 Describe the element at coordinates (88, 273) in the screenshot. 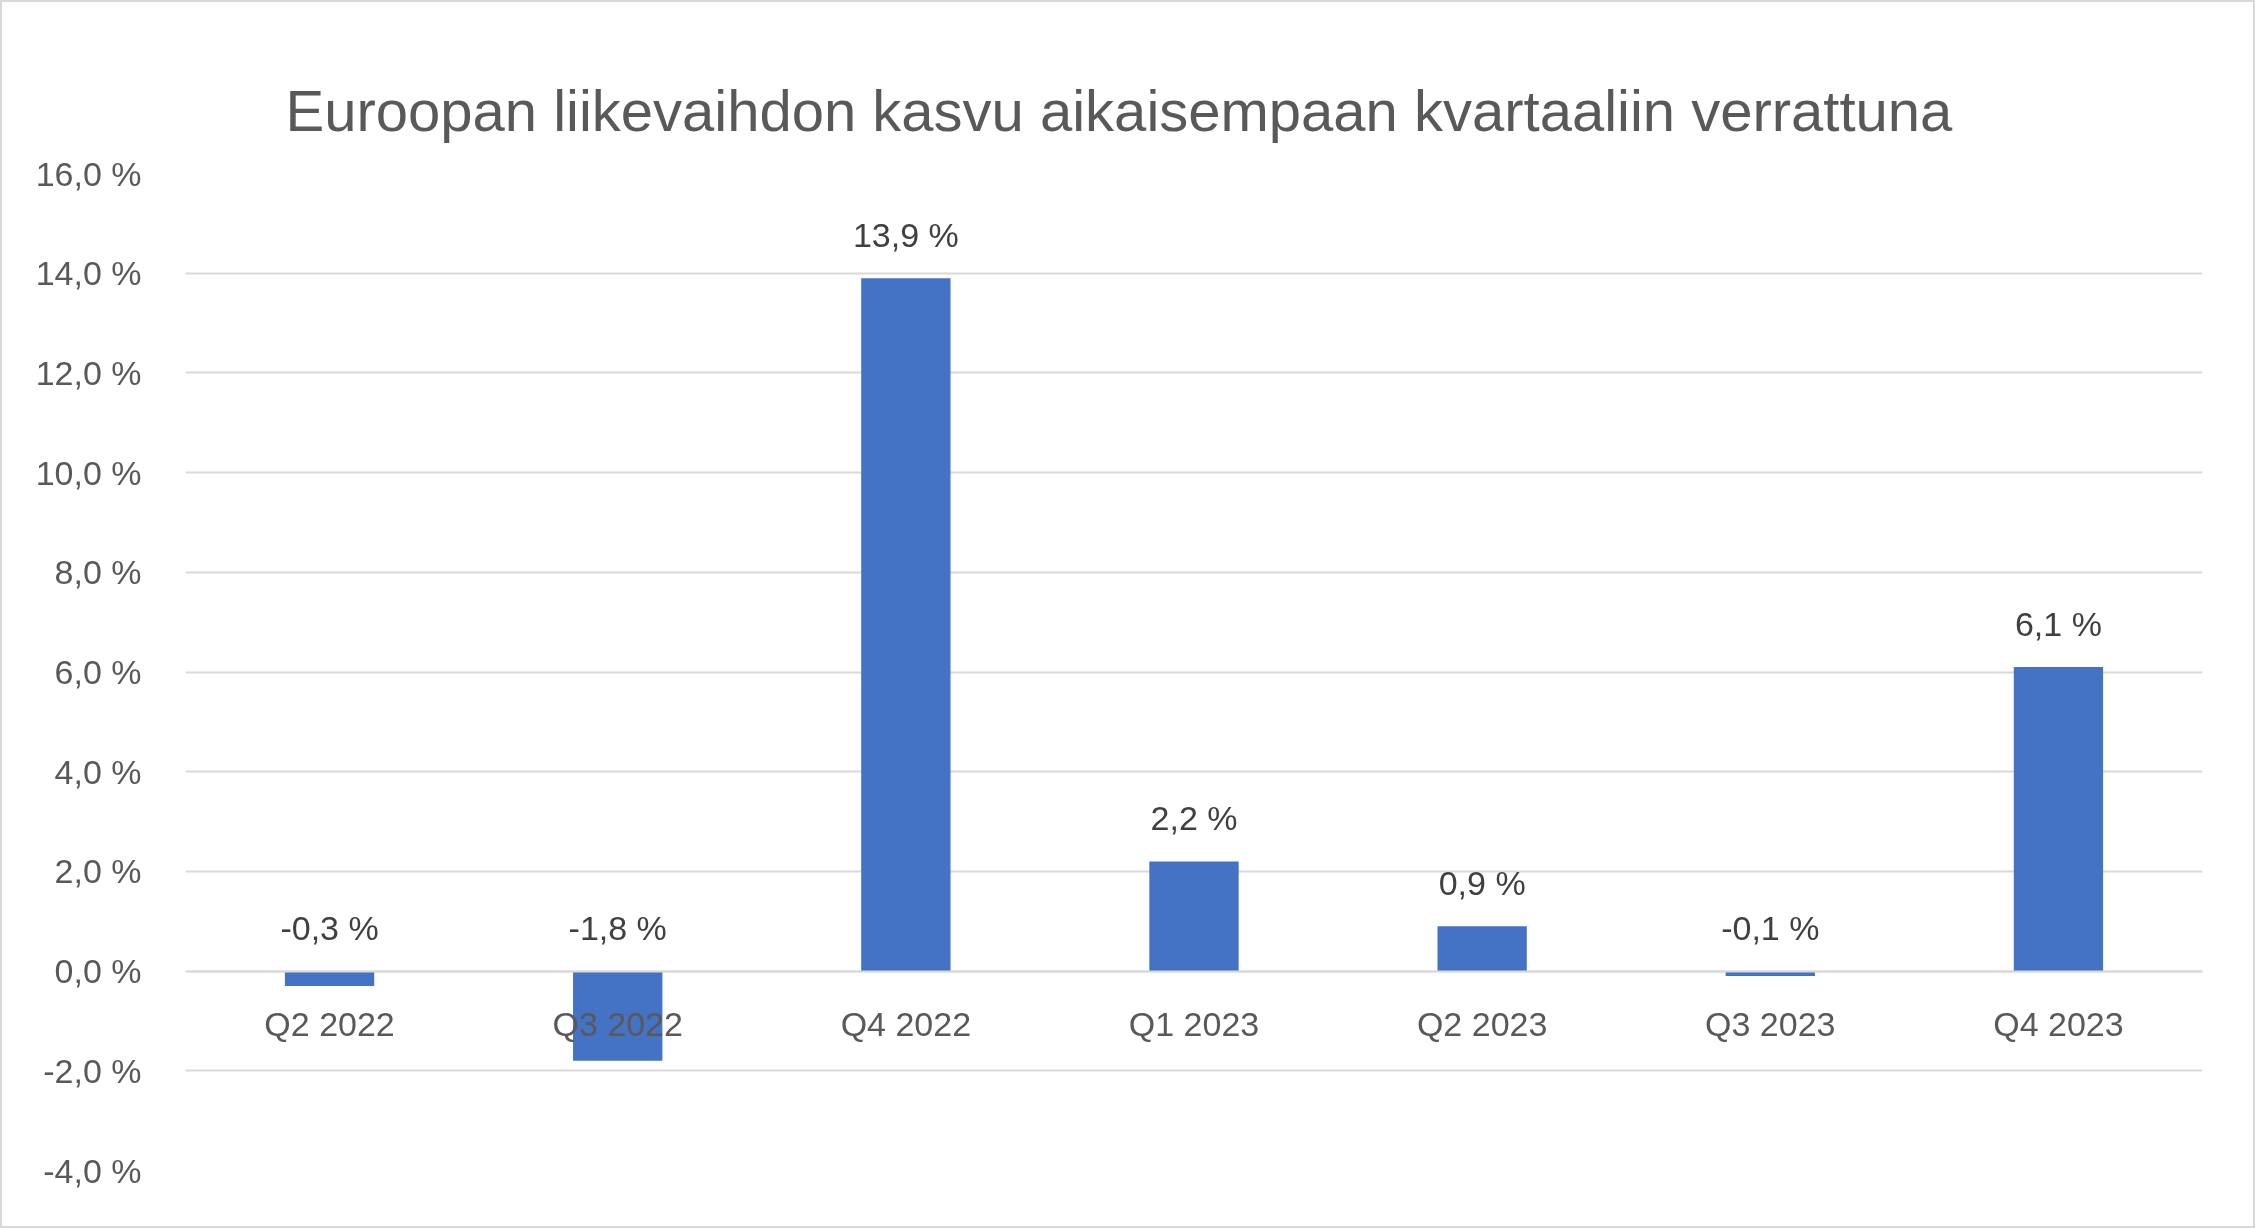

I see `y-tick-label: 14,0 %` at that location.